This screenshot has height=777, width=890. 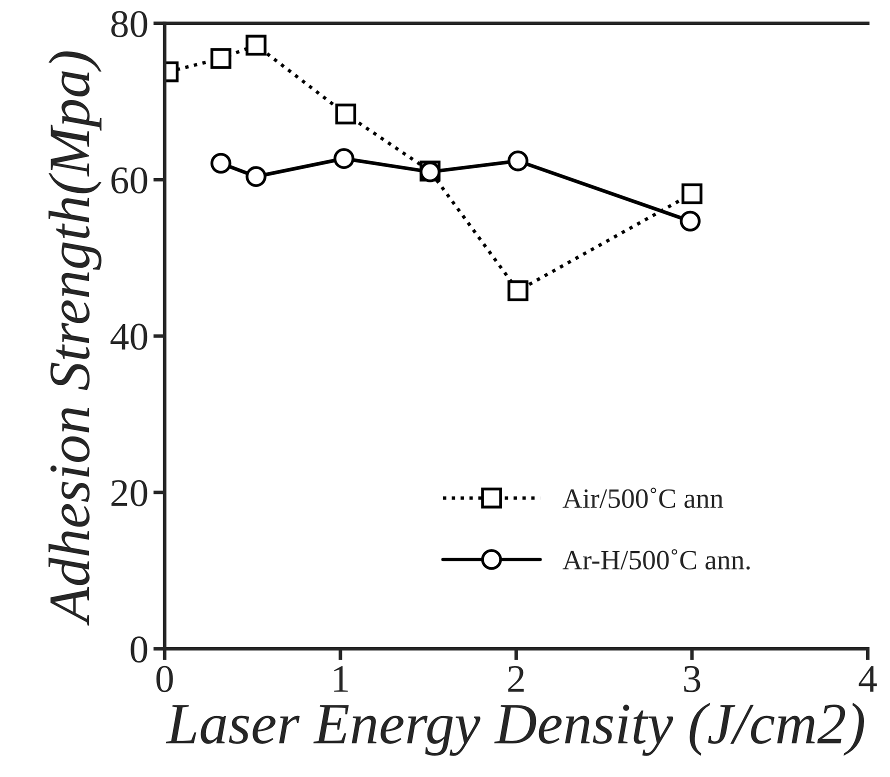 What do you see at coordinates (129, 493) in the screenshot?
I see `y-tick-label: 20` at bounding box center [129, 493].